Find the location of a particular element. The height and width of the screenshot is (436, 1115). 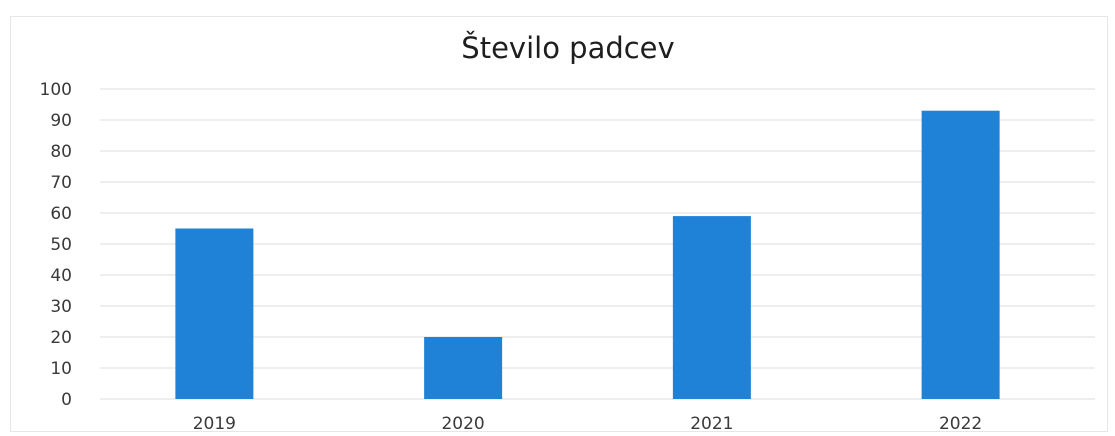

y-tick-label: 70 is located at coordinates (61, 183).